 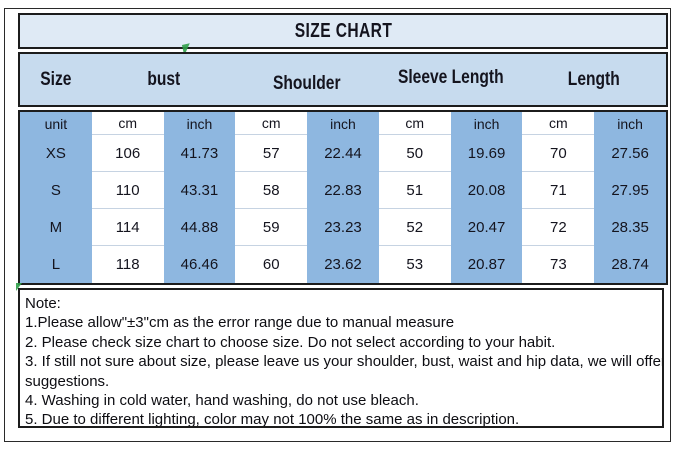 I want to click on value-cell-inch: 27.56, so click(x=630, y=153).